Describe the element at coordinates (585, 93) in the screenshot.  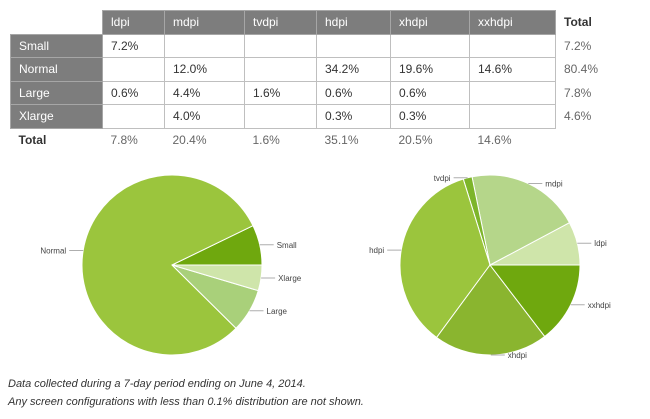
I see `row-total: 7.8%` at that location.